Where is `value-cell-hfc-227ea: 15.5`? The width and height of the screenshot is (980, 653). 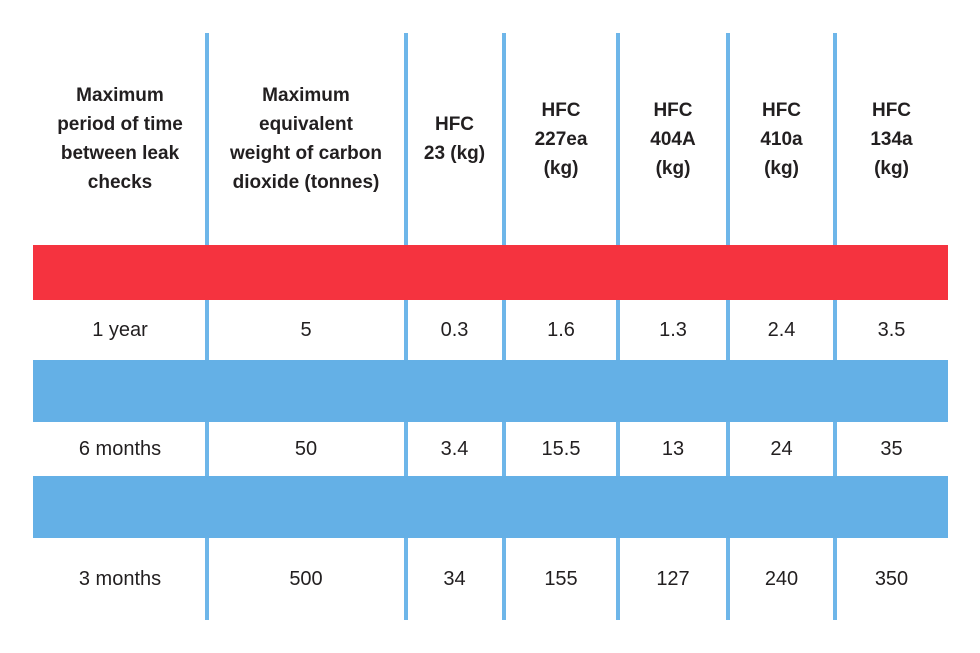 value-cell-hfc-227ea: 15.5 is located at coordinates (561, 448).